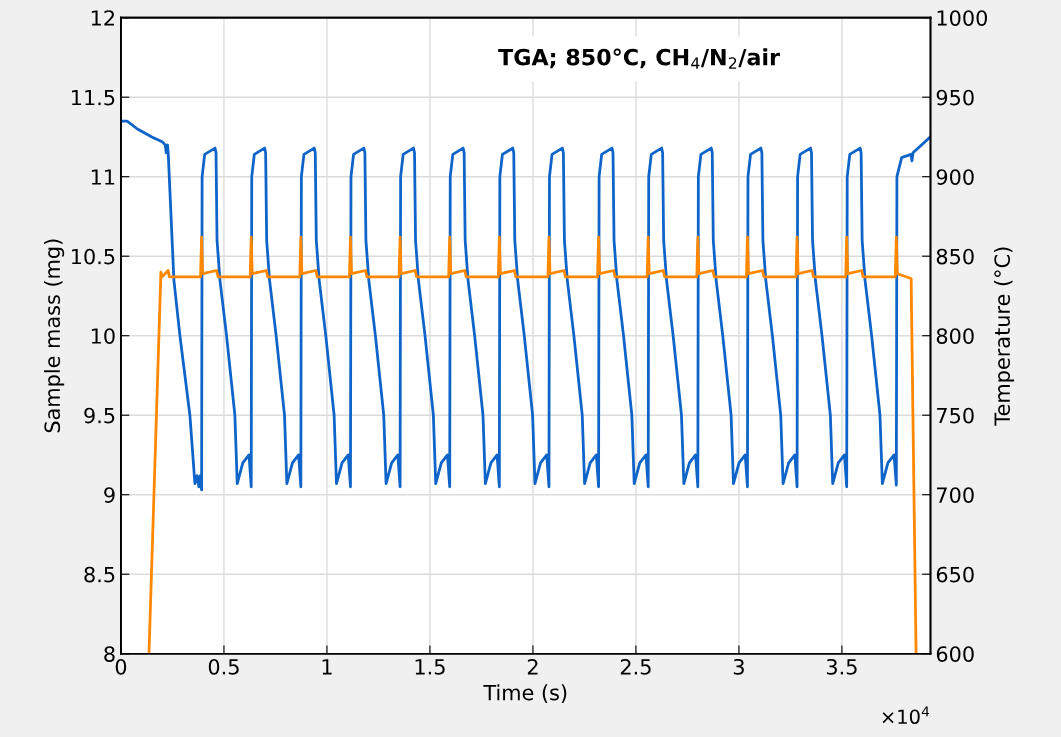 This screenshot has width=1061, height=737. I want to click on y2-tick-label: 950, so click(955, 97).